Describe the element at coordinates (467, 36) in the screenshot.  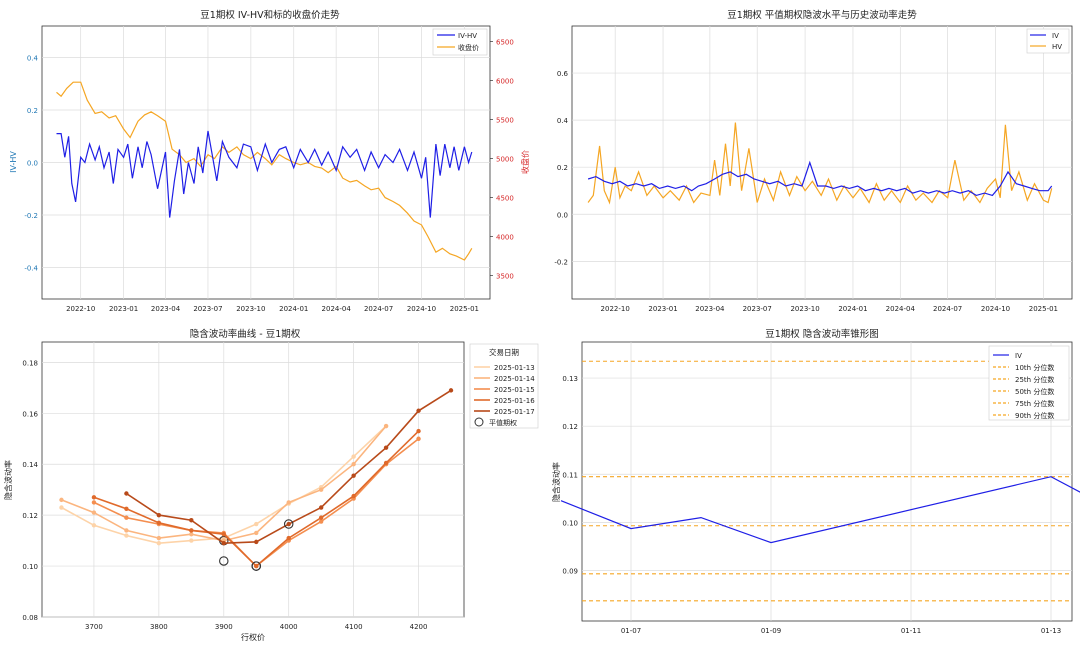
I see `legend-label-ivhv: IV-HV` at that location.